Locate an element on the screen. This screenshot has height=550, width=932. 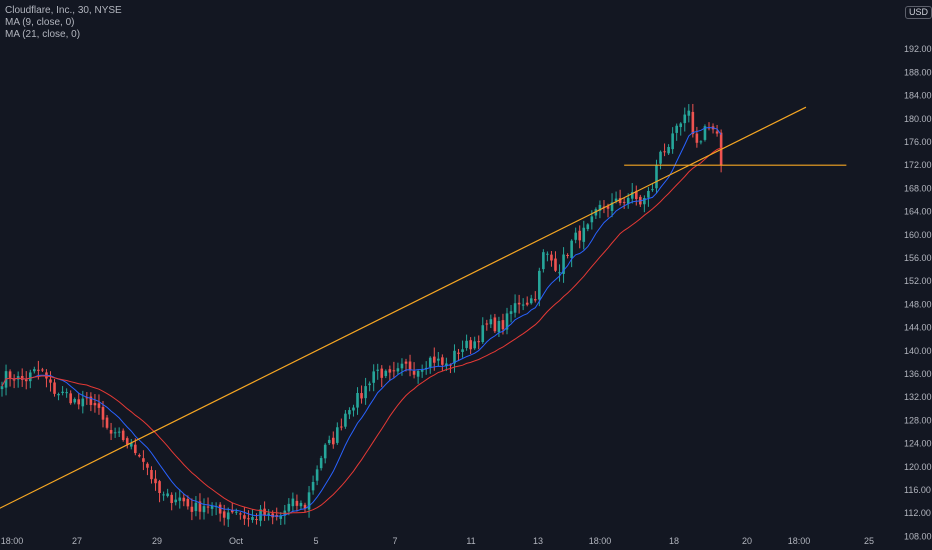
price-tick-label: 160.00 is located at coordinates (918, 235).